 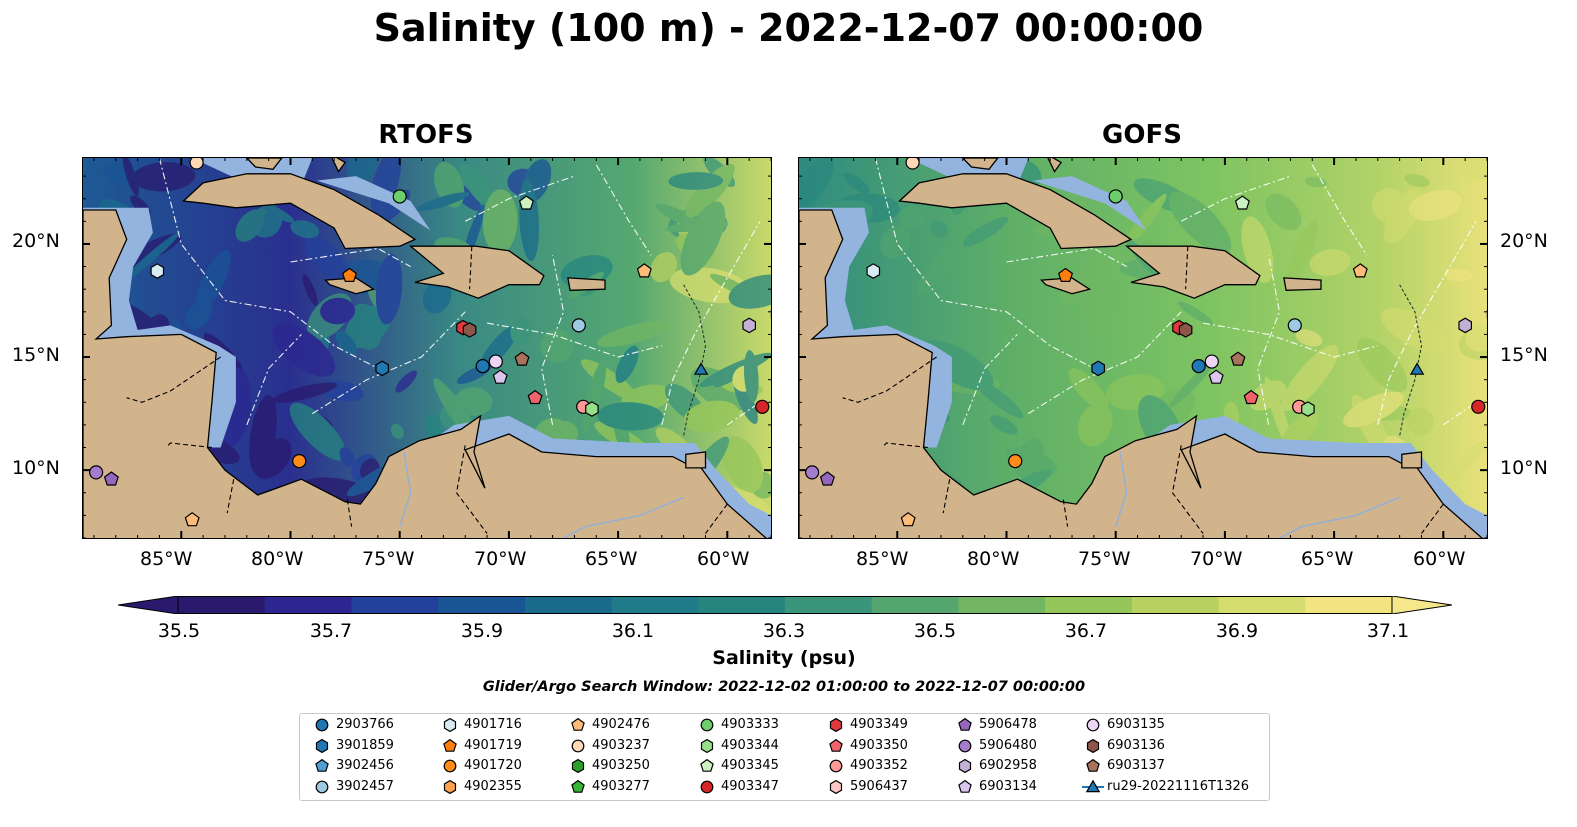 What do you see at coordinates (482, 631) in the screenshot?
I see `colorbar-tick-label: 35.9` at bounding box center [482, 631].